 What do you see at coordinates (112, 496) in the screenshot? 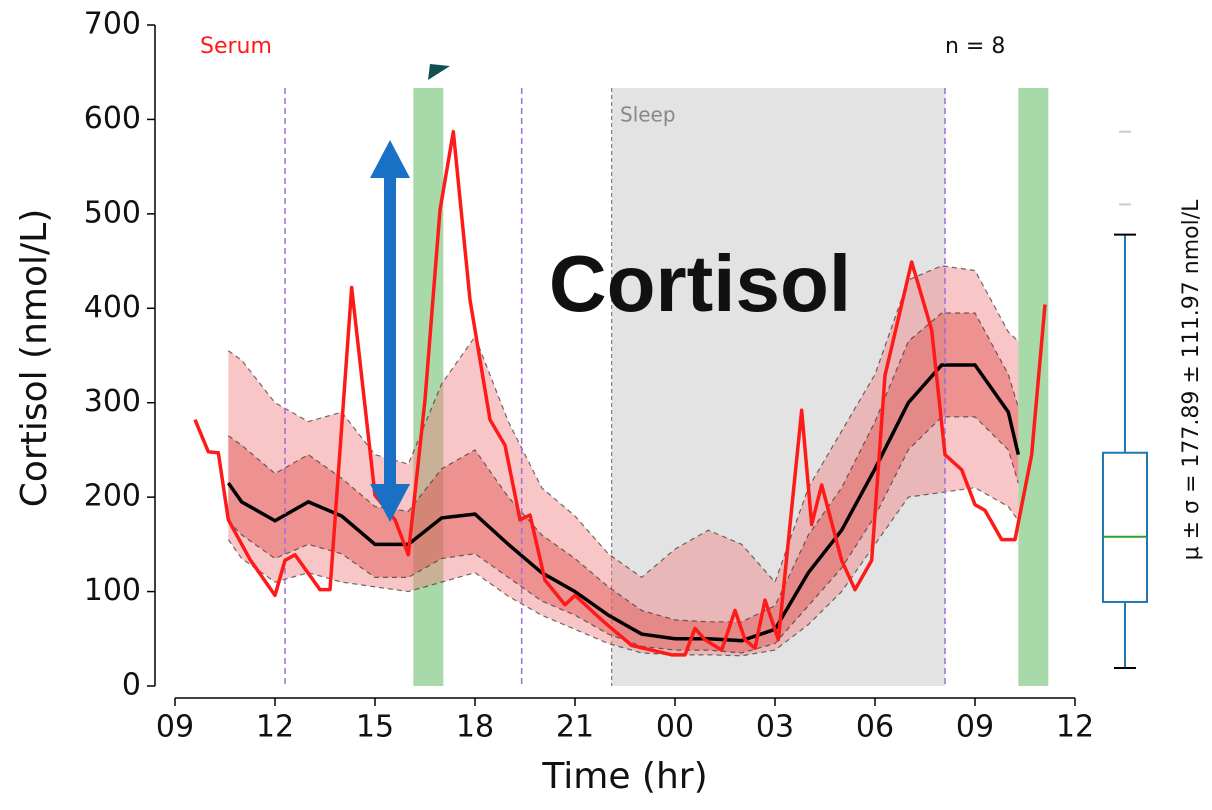
I see `y-tick-label: 200` at bounding box center [112, 496].